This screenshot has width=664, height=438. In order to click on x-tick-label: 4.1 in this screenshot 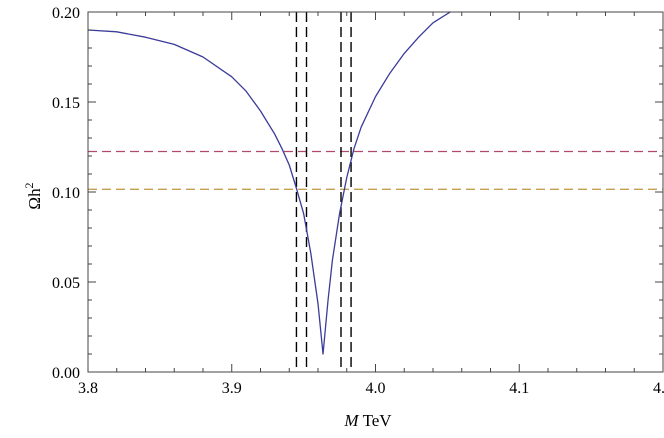, I will do `click(519, 388)`.